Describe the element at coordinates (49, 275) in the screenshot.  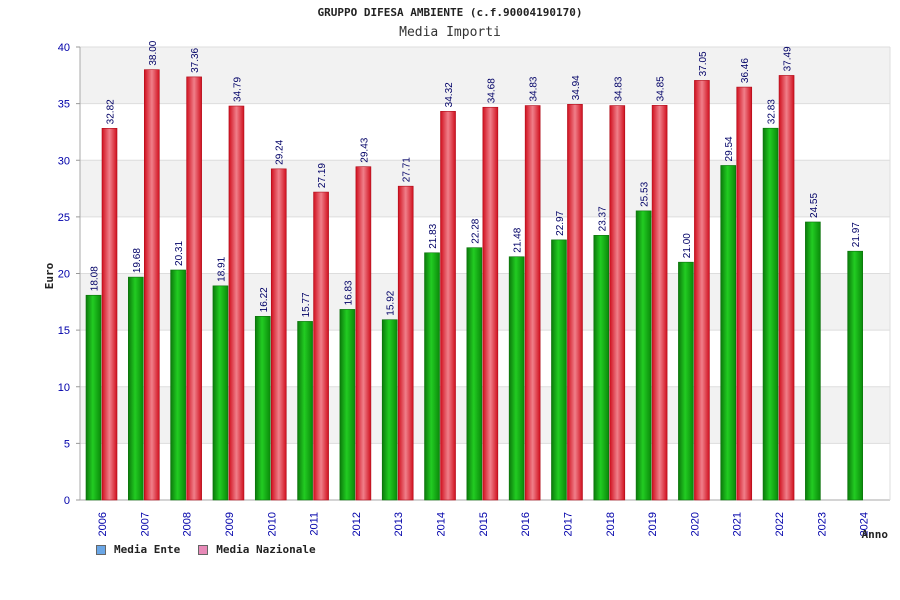
I see `y-axis-label: Euro` at that location.